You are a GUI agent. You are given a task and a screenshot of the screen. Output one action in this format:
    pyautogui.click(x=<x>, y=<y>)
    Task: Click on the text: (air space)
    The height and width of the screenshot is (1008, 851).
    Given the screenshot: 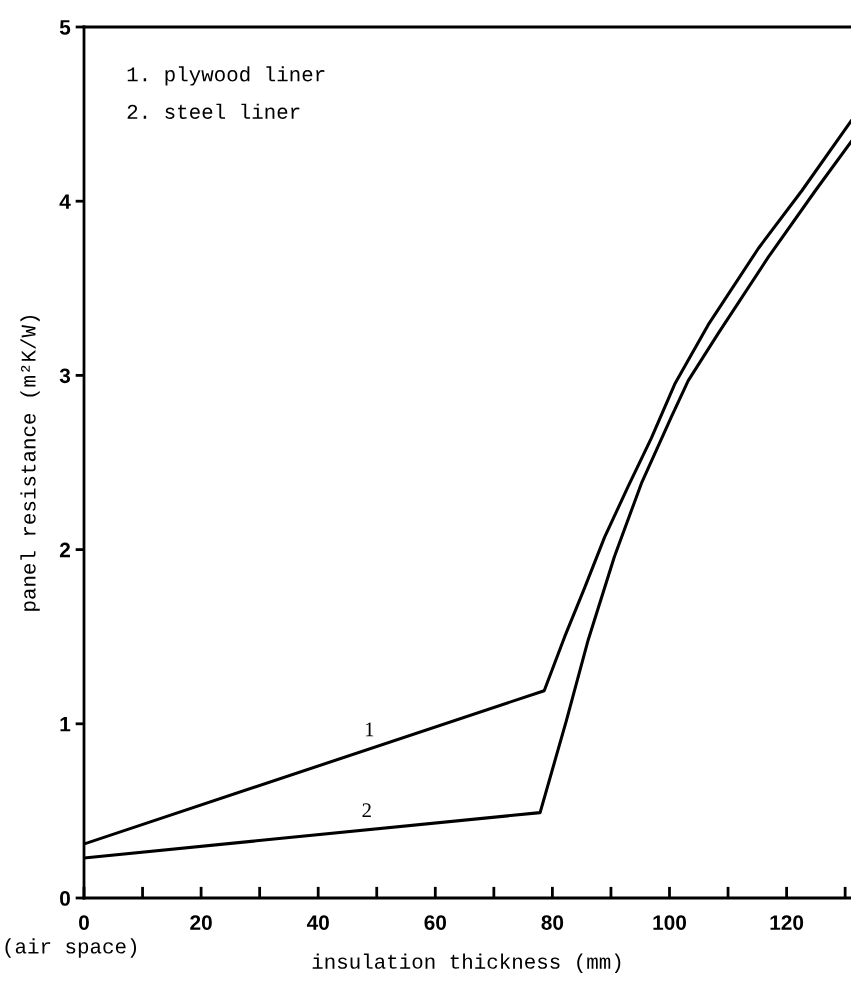 What is the action you would take?
    pyautogui.click(x=71, y=948)
    